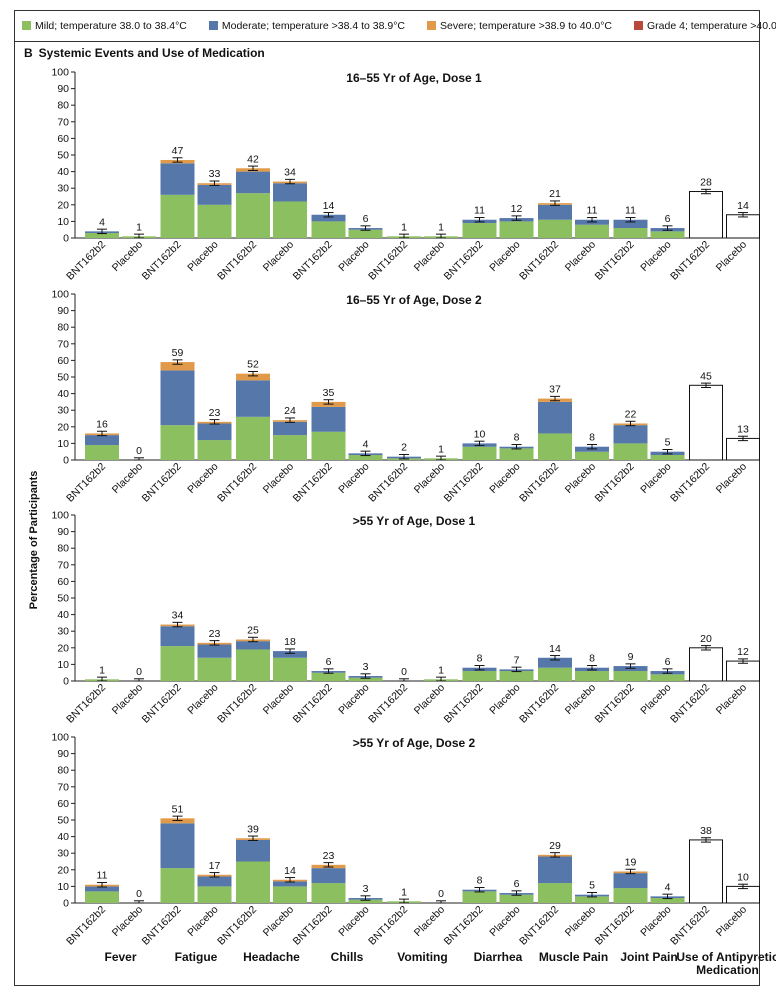 The width and height of the screenshot is (776, 998). Describe the element at coordinates (414, 743) in the screenshot. I see `chart-title: >55 Yr of Age, Dose 2` at that location.